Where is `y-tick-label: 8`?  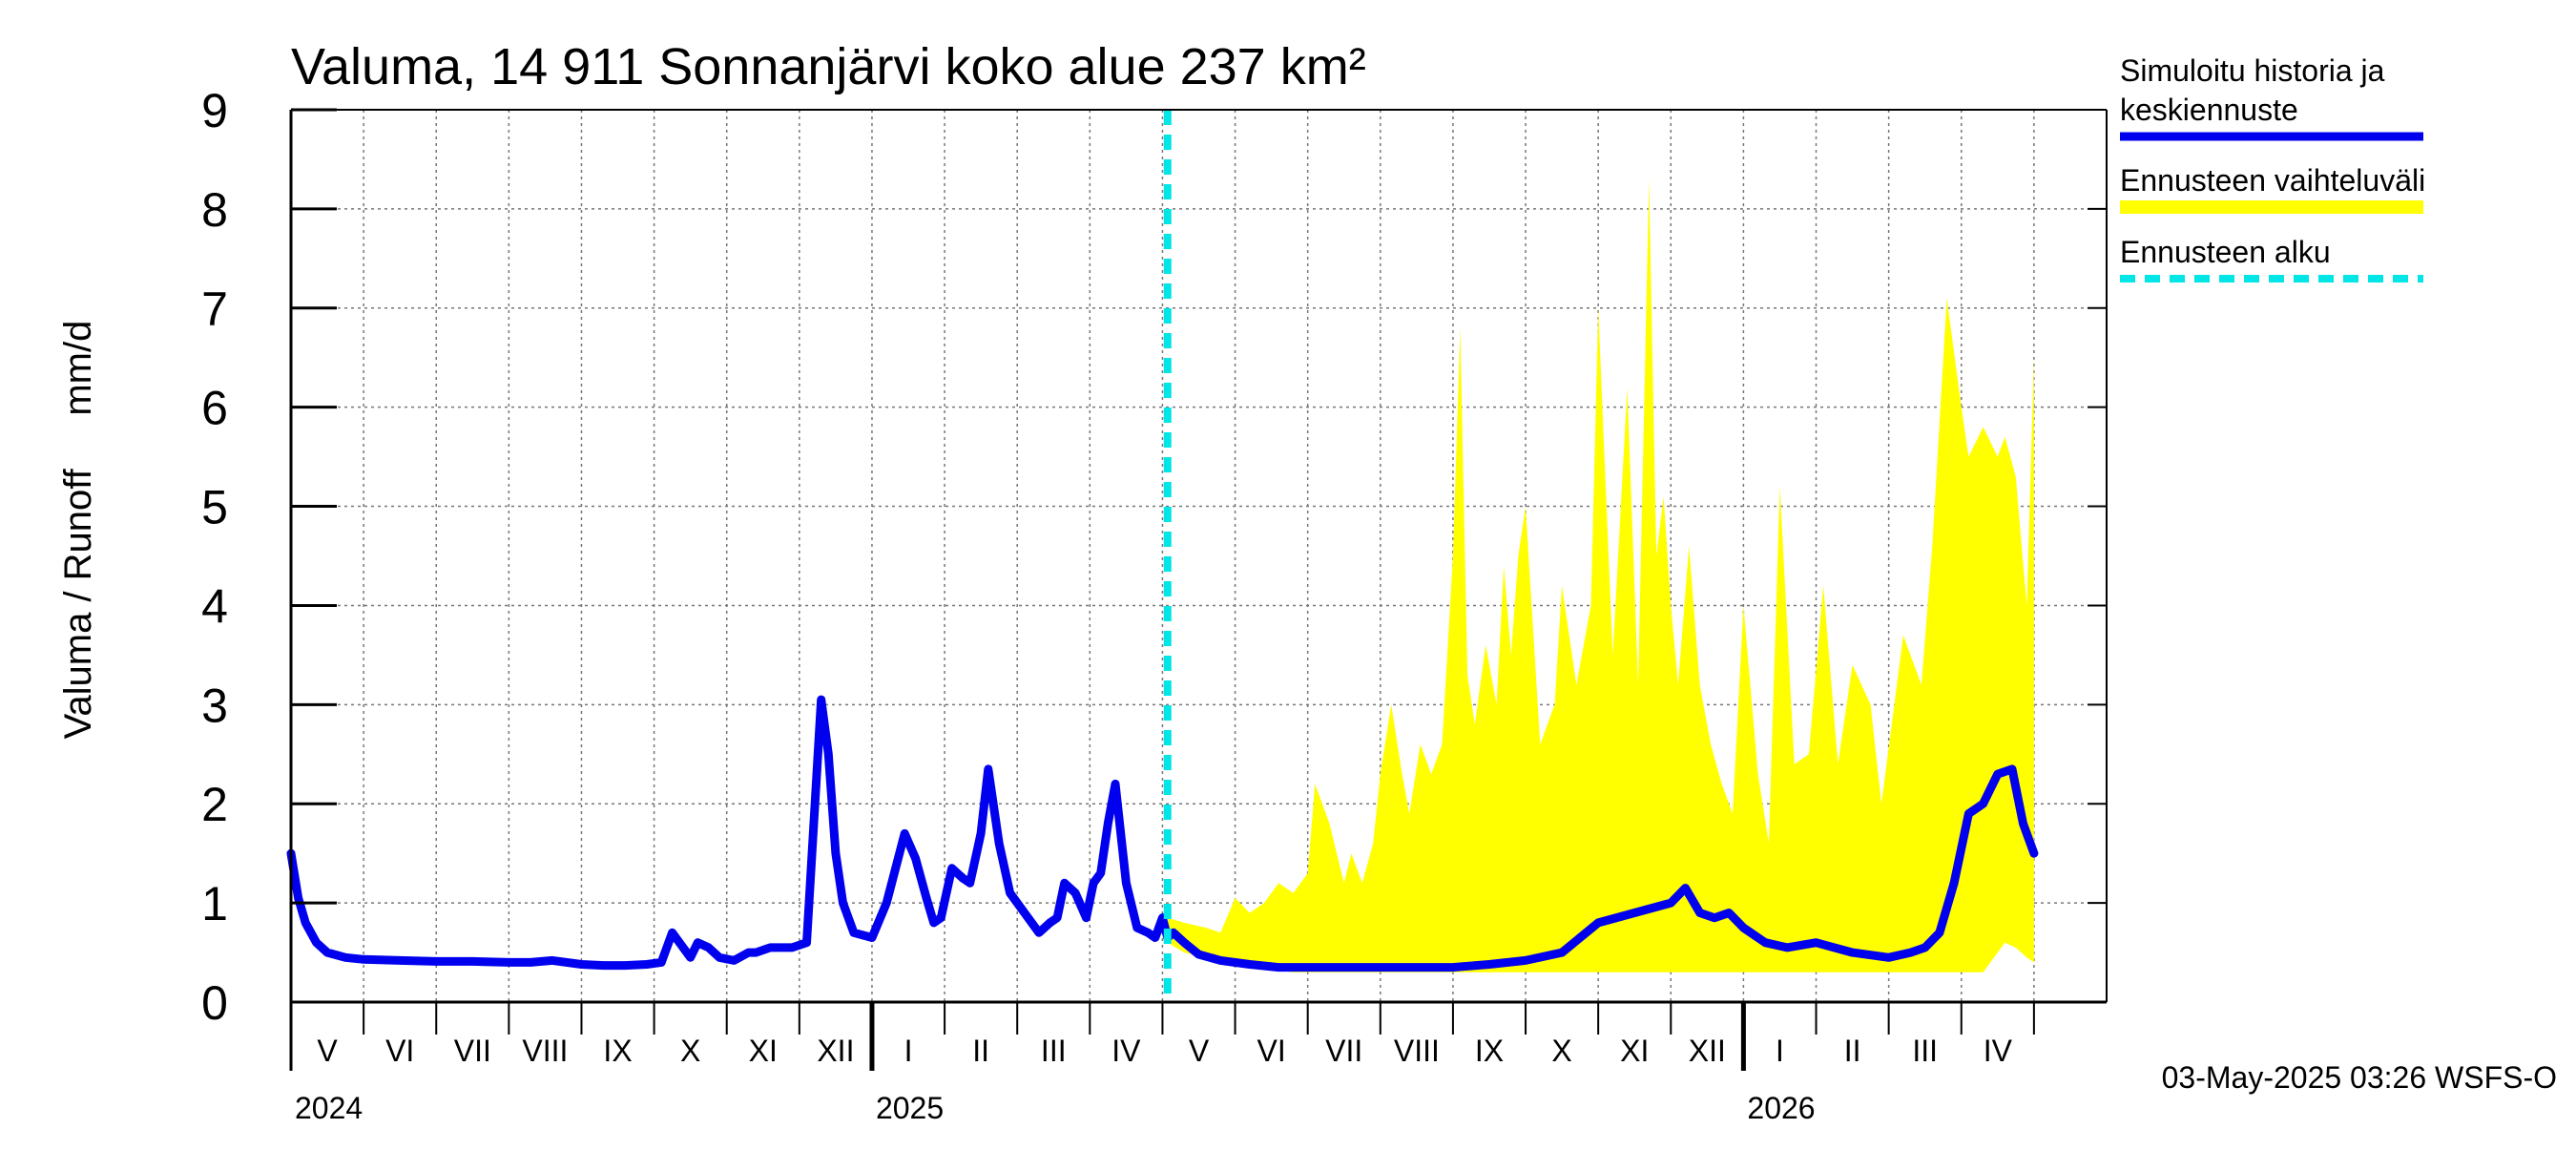 y-tick-label: 8 is located at coordinates (214, 210).